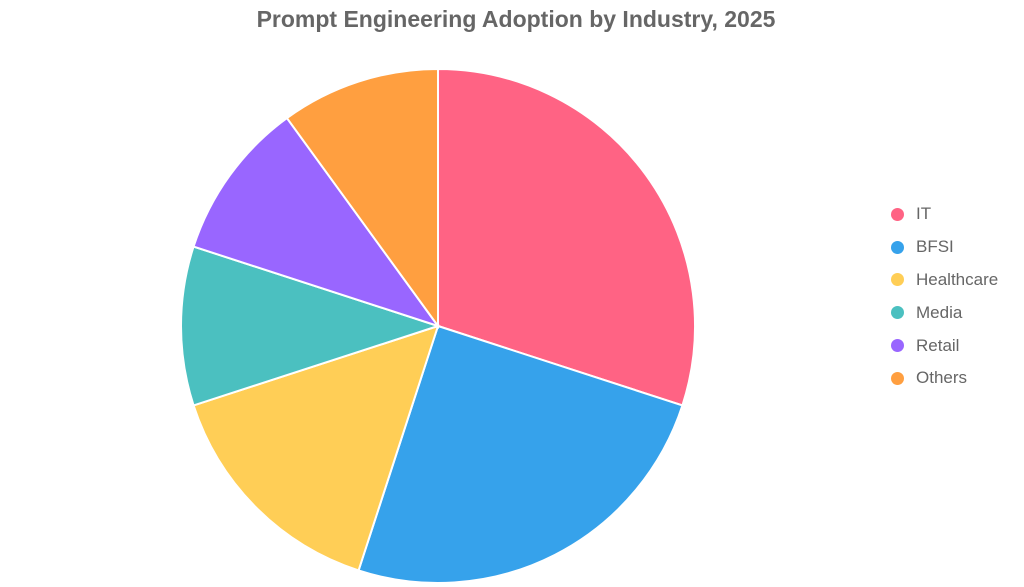  Describe the element at coordinates (362, 198) in the screenshot. I see `pie-slice-others` at that location.